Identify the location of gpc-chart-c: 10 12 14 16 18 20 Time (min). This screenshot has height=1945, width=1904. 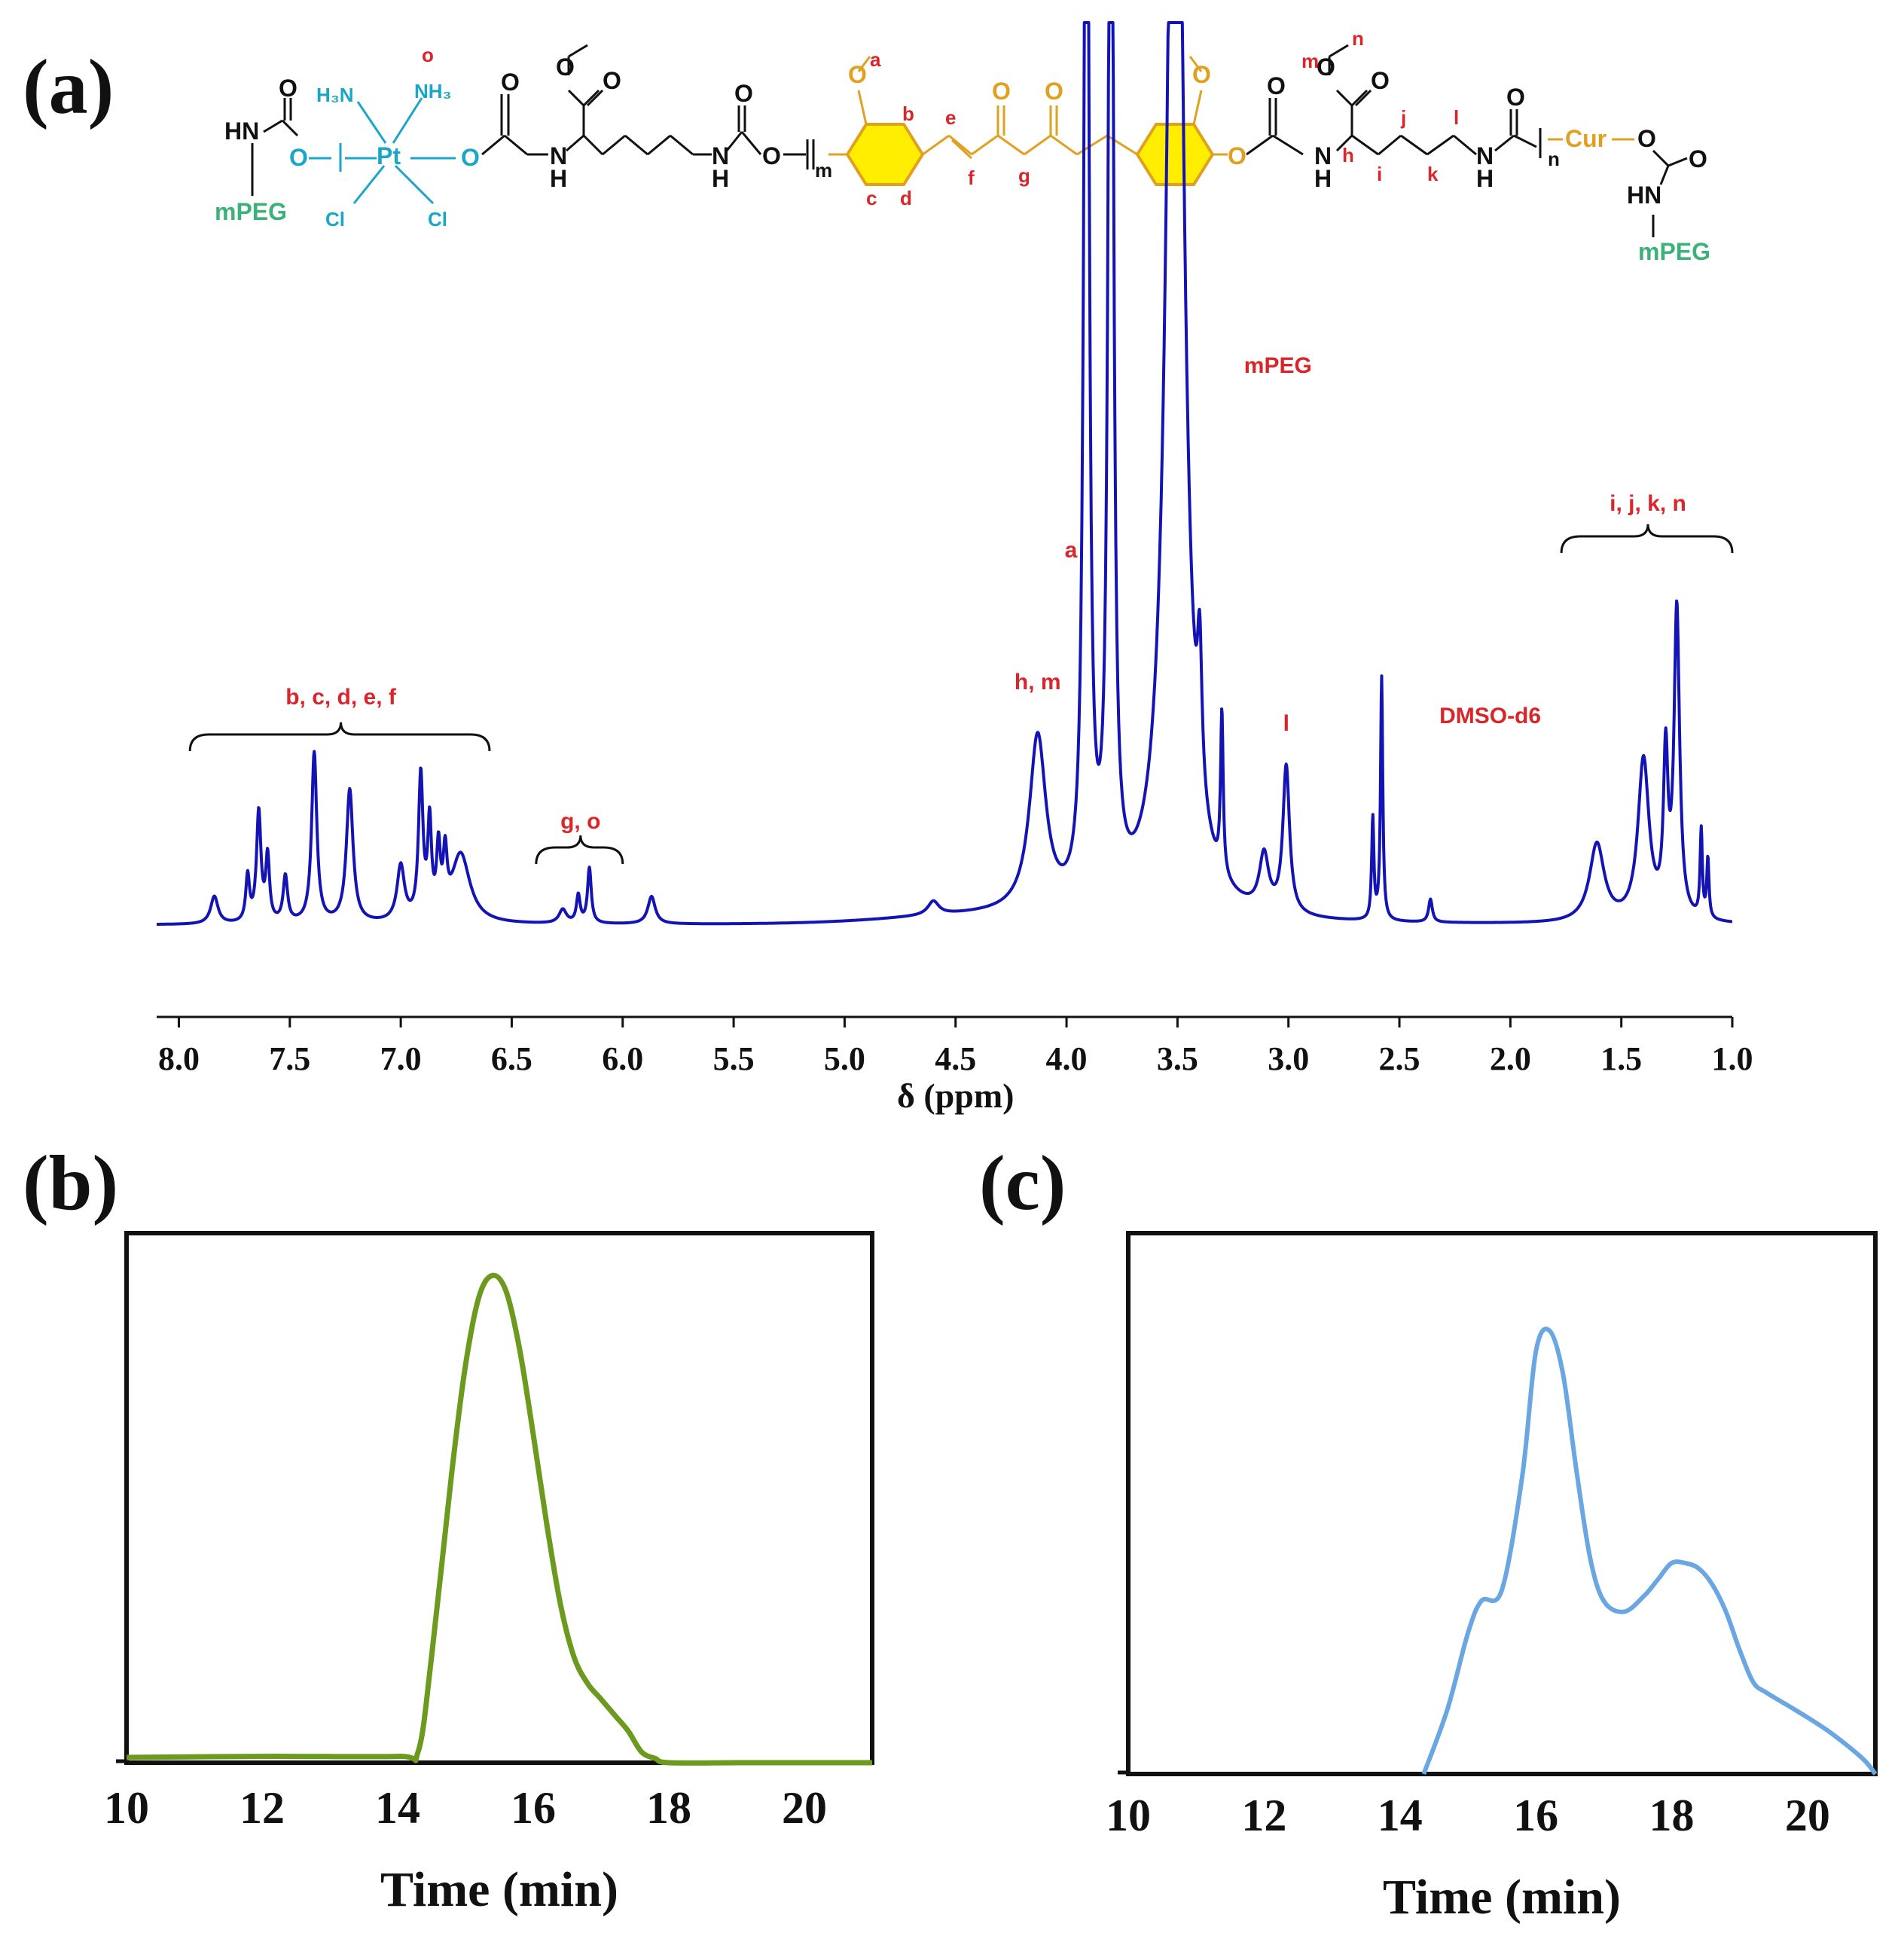
(1492, 1578).